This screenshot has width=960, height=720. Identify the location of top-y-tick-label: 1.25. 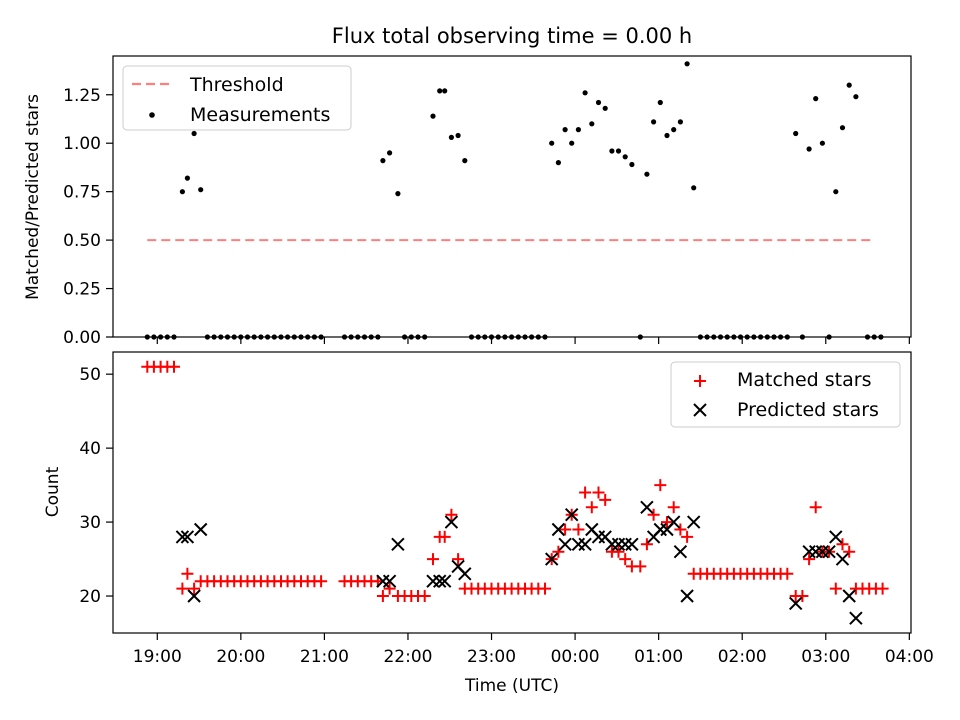
(82, 96).